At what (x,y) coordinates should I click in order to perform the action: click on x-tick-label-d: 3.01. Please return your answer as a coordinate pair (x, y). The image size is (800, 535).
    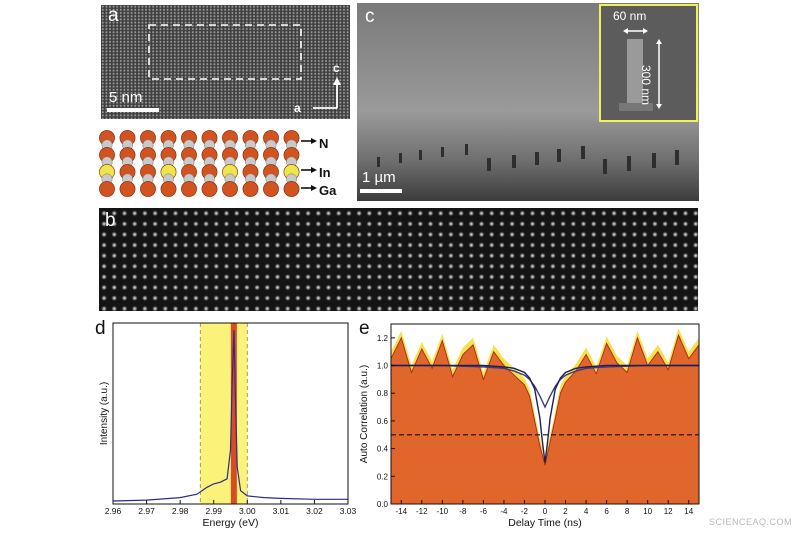
    Looking at the image, I should click on (281, 511).